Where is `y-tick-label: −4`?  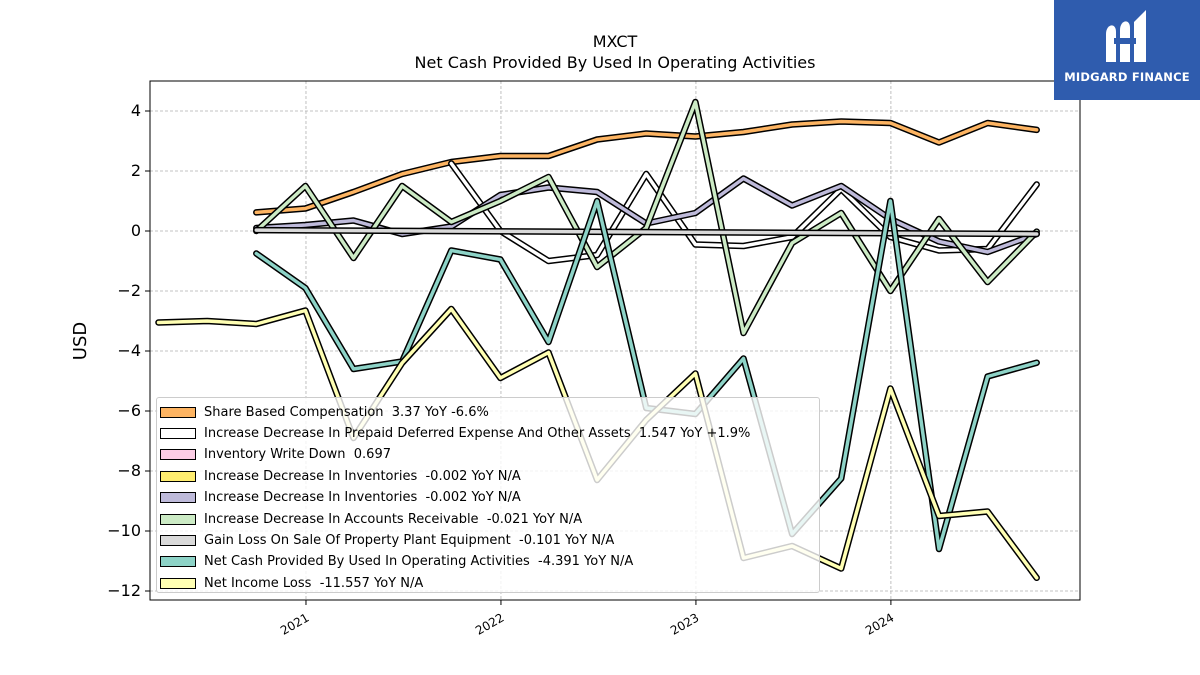
y-tick-label: −4 is located at coordinates (129, 350).